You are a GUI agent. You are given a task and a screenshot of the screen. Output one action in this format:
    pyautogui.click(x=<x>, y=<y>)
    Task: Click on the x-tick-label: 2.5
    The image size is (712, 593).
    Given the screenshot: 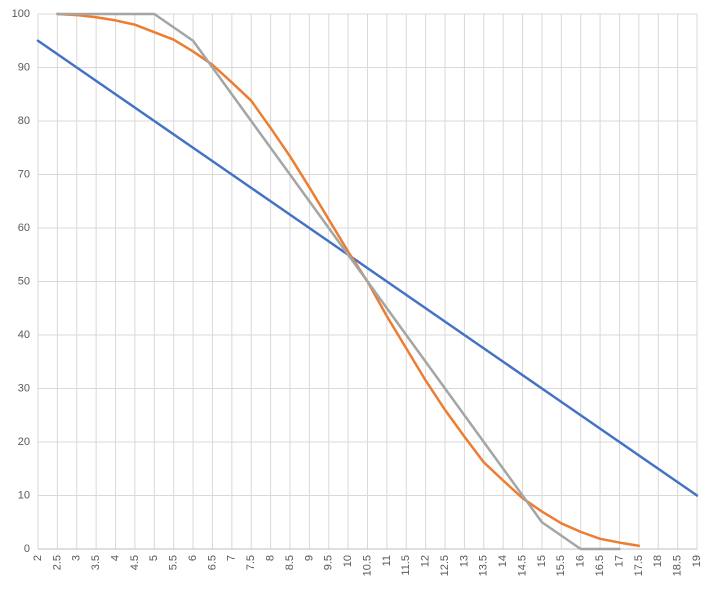 What is the action you would take?
    pyautogui.click(x=57, y=562)
    